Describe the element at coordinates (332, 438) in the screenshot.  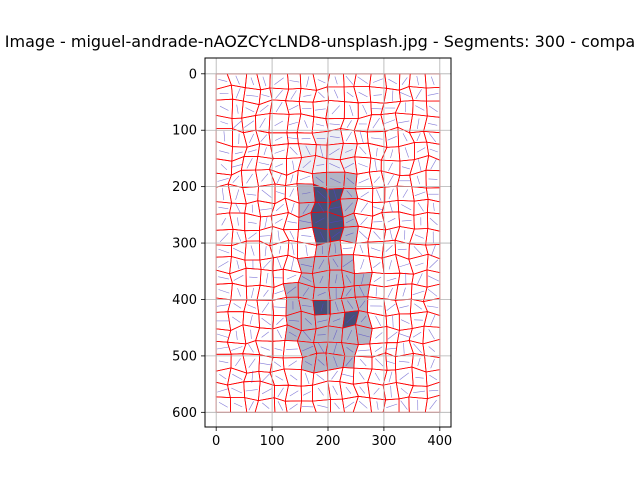
I see `x-axis-ticks: 0 100 200 300 400` at that location.